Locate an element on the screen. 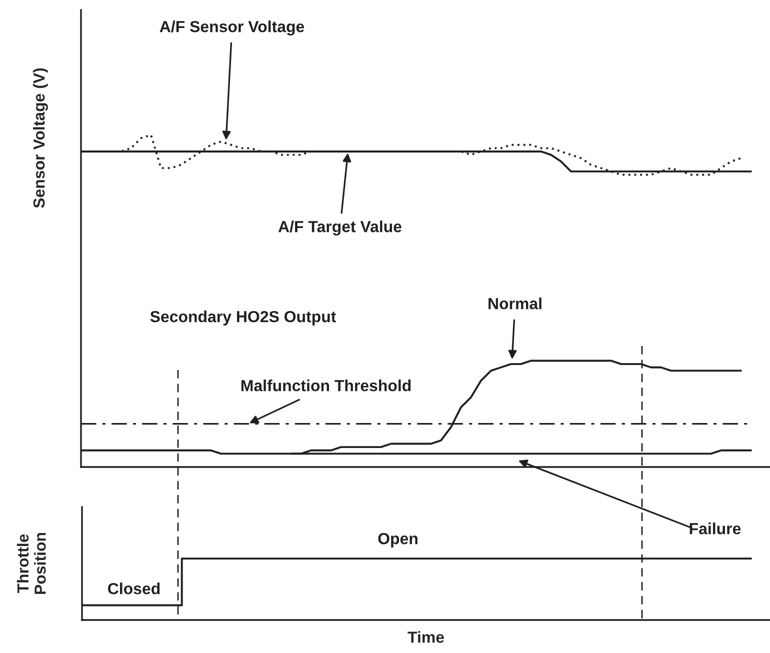 This screenshot has width=770, height=653. y-axis-title: Sensor Voltage (V) is located at coordinates (40, 138).